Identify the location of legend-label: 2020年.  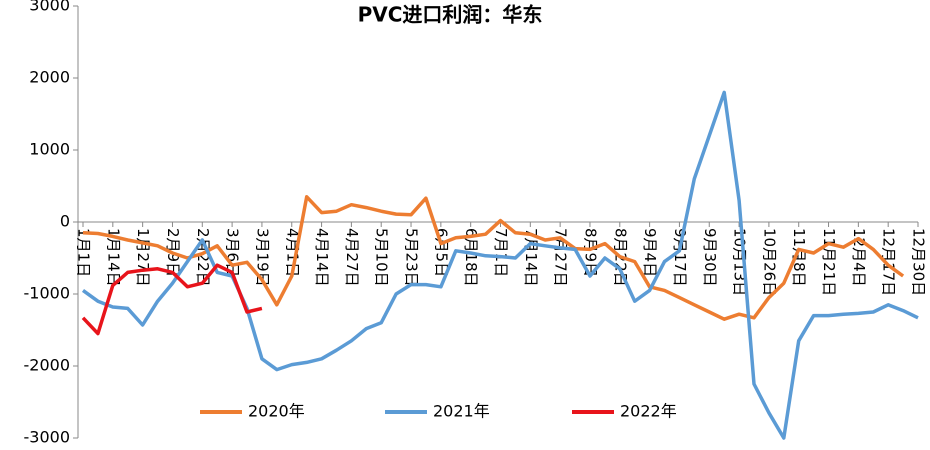
(276, 411).